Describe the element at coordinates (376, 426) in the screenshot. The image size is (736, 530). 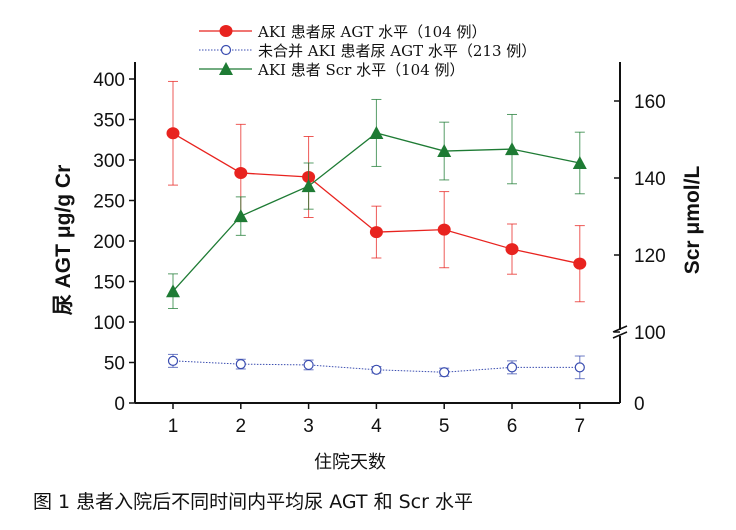
I see `x-tick-label: 4` at that location.